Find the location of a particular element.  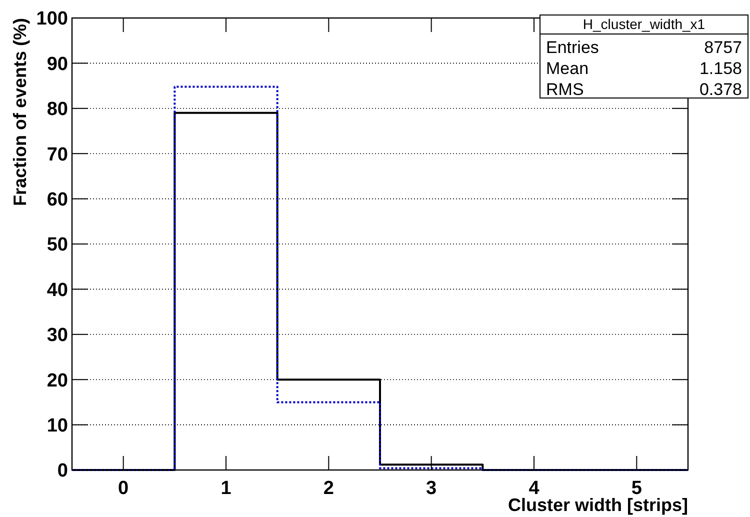

y-tick-label: 60 is located at coordinates (57, 199).